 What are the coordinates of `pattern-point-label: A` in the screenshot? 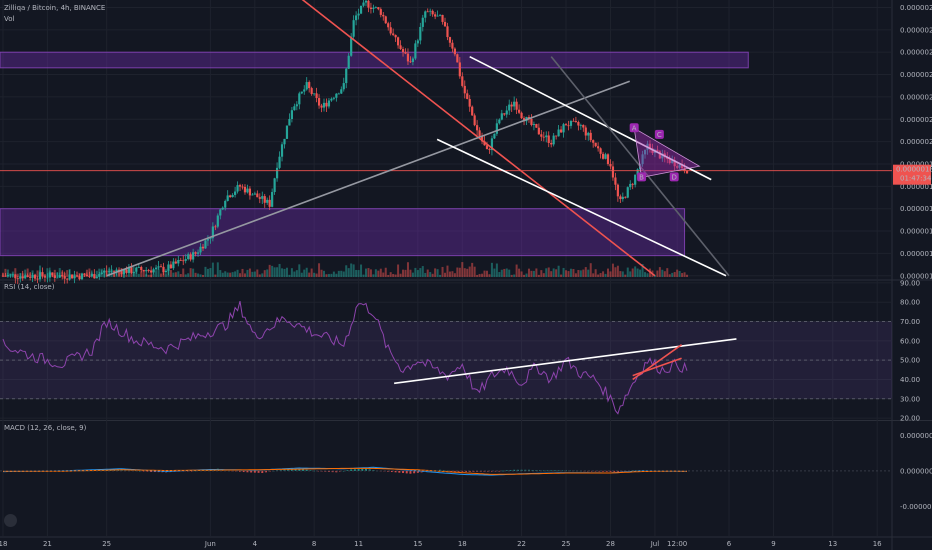 It's located at (634, 128).